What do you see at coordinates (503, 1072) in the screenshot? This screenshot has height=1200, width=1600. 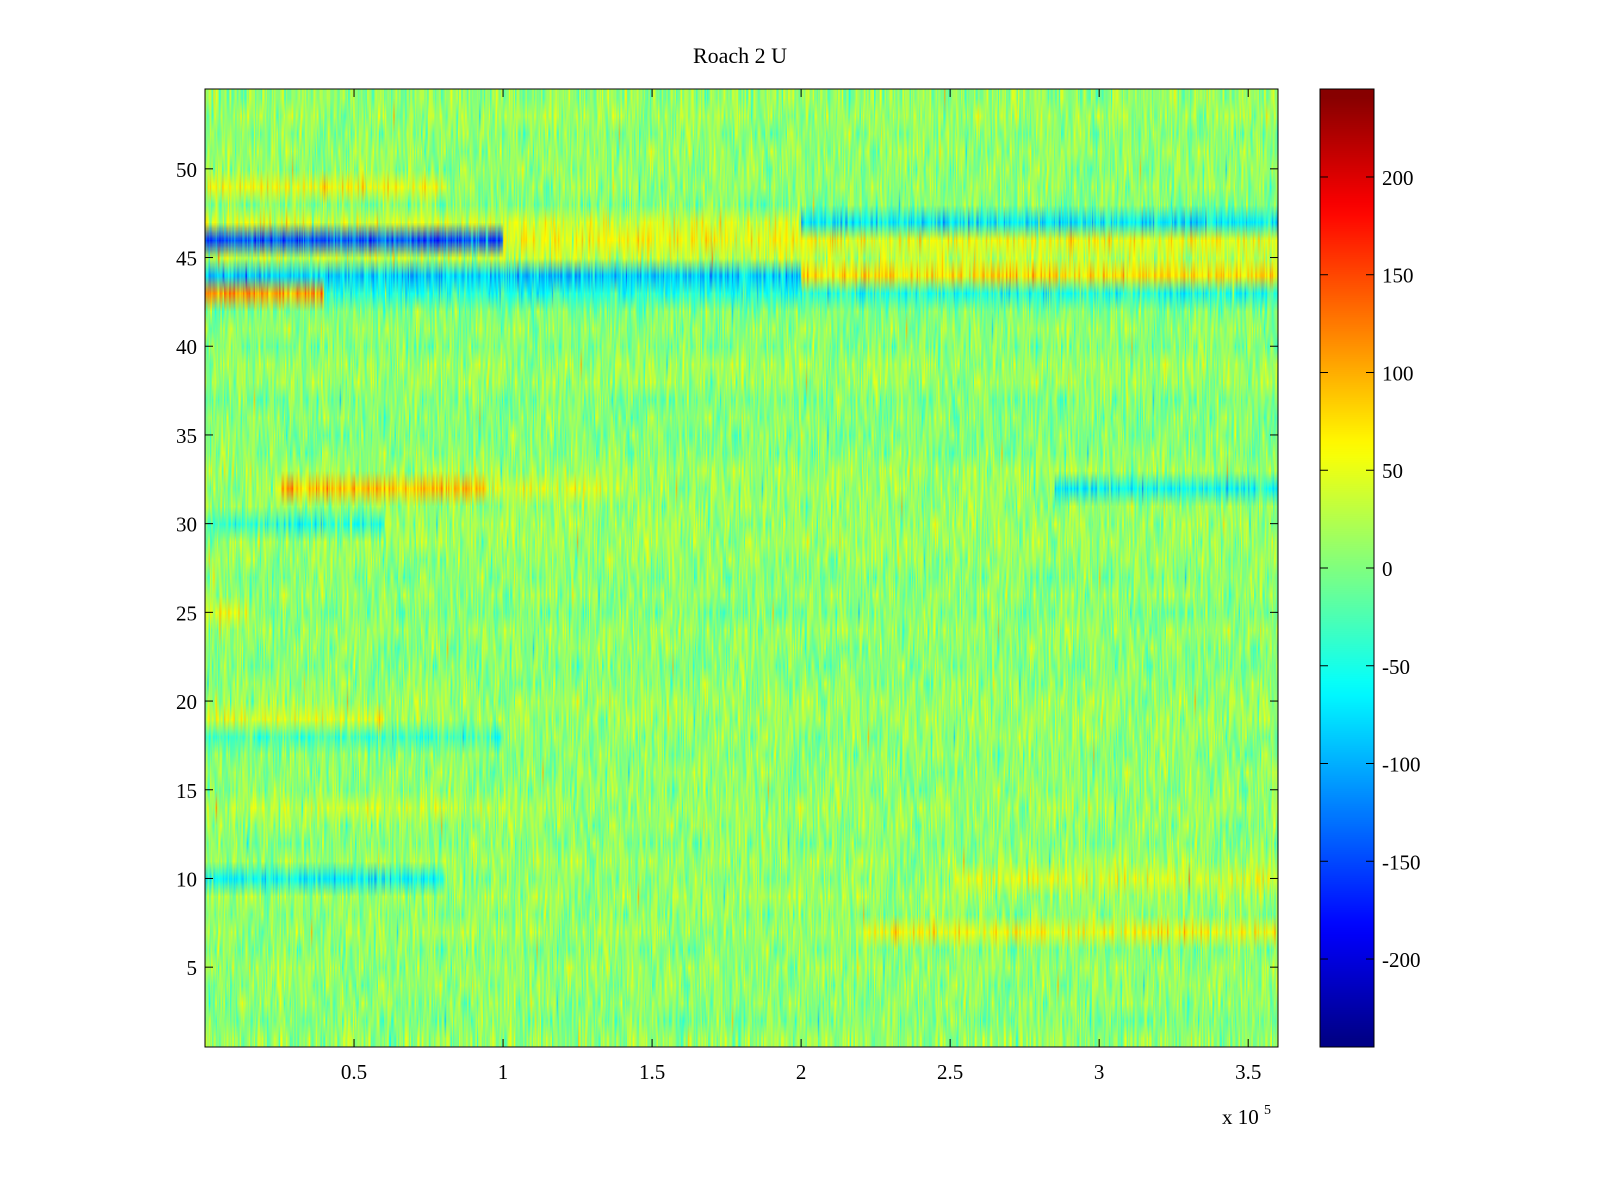 I see `x-tick-label: 1` at bounding box center [503, 1072].